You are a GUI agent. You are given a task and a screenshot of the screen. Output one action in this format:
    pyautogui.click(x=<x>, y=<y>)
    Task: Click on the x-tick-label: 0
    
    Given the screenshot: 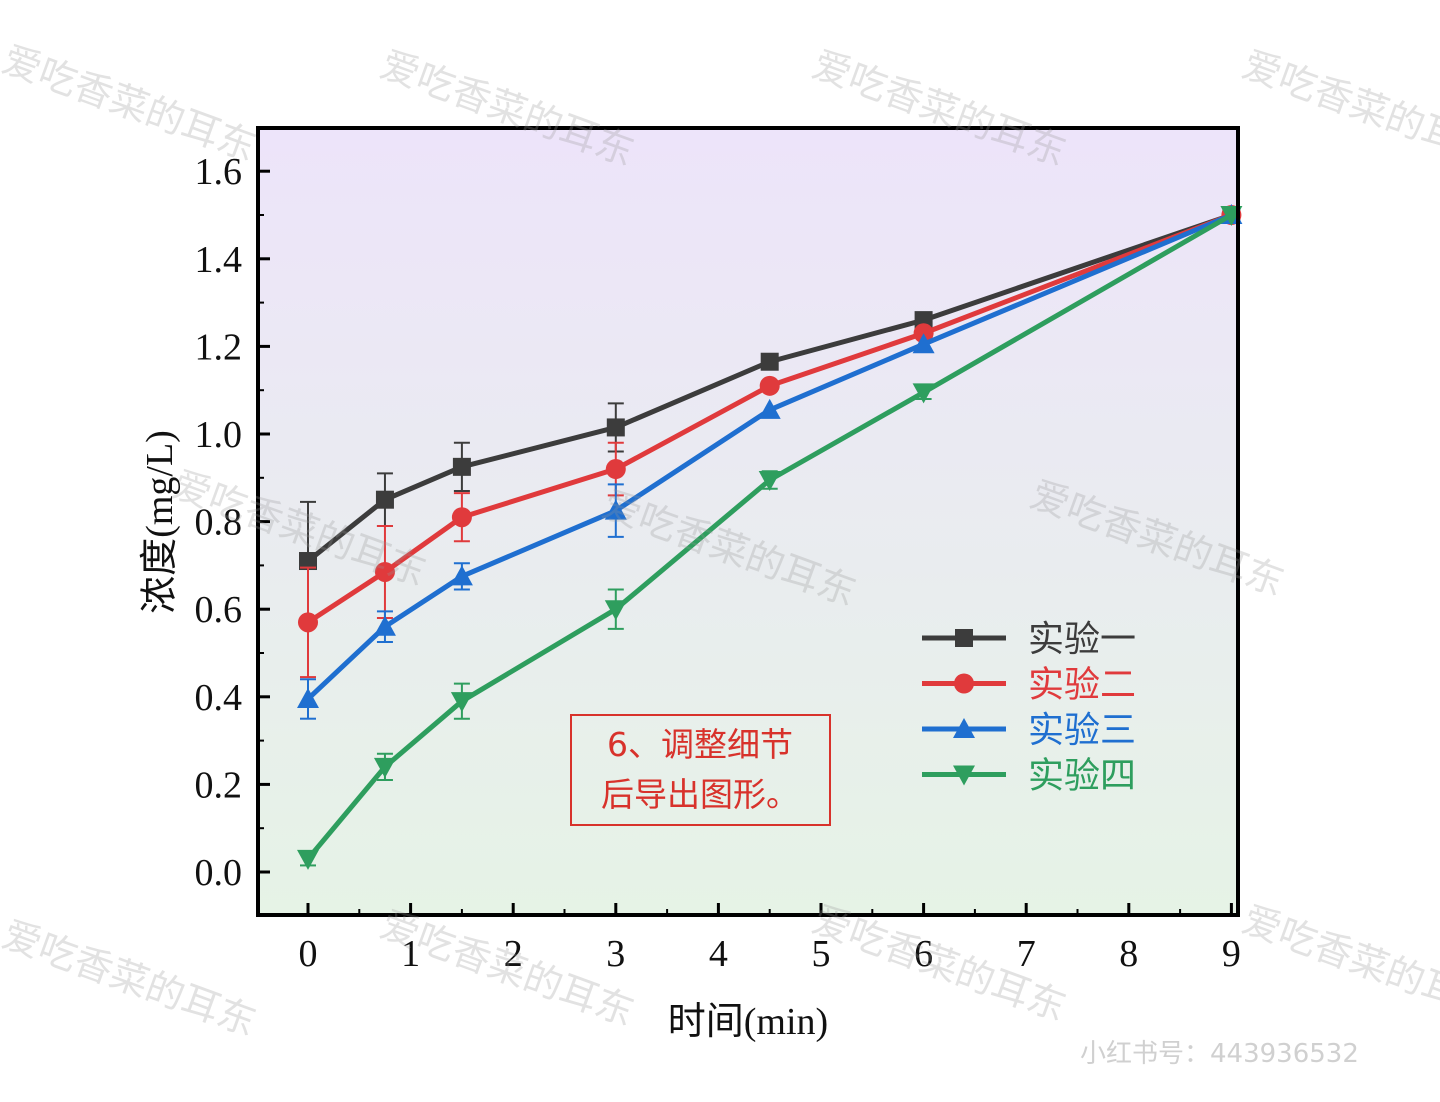 What is the action you would take?
    pyautogui.click(x=308, y=954)
    